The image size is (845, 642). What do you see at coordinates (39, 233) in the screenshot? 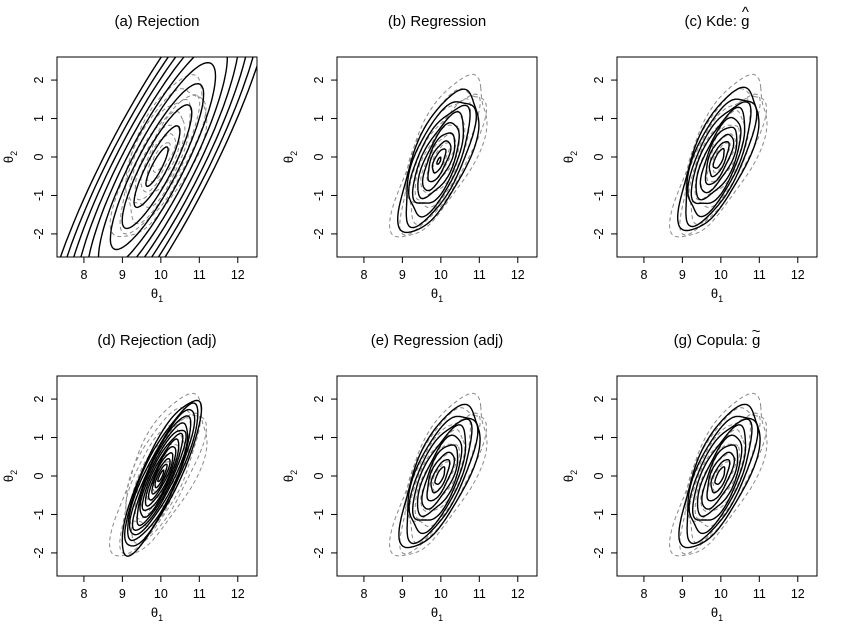
I see `y-tick-label: -2` at bounding box center [39, 233].